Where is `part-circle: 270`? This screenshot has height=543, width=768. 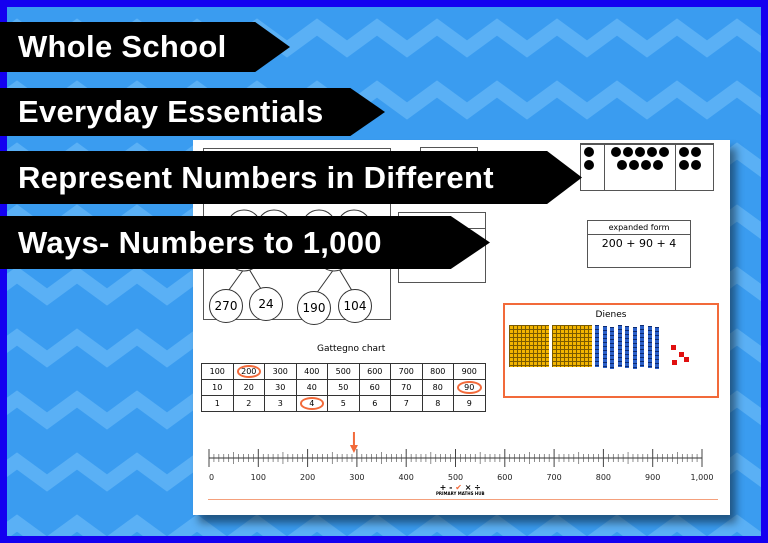 part-circle: 270 is located at coordinates (226, 306).